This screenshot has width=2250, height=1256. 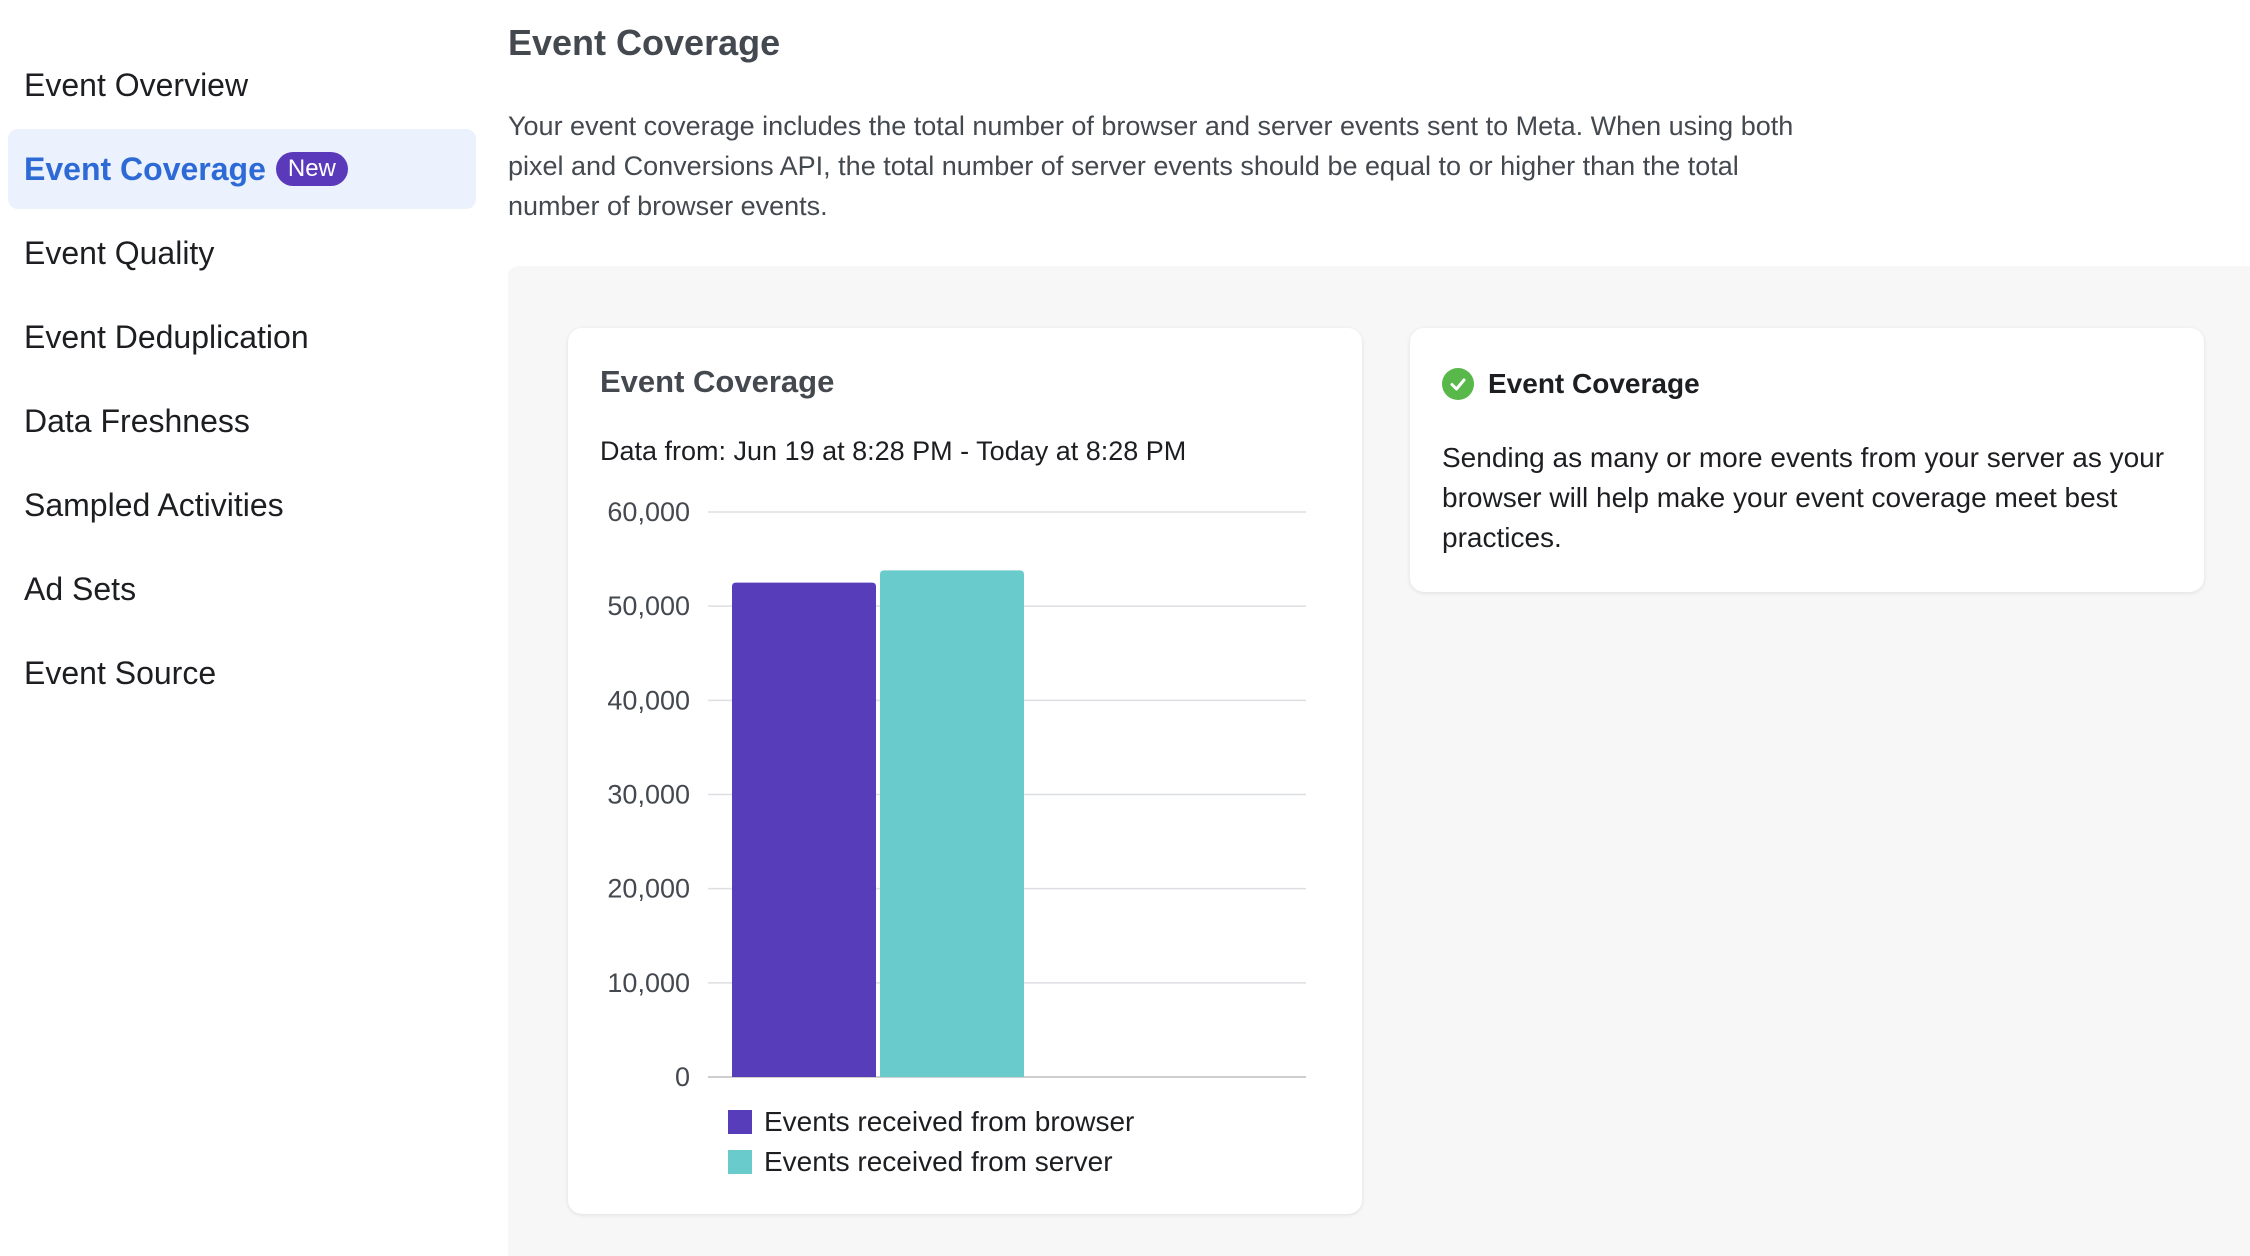 What do you see at coordinates (717, 381) in the screenshot?
I see `chart-card-title: Event Coverage` at bounding box center [717, 381].